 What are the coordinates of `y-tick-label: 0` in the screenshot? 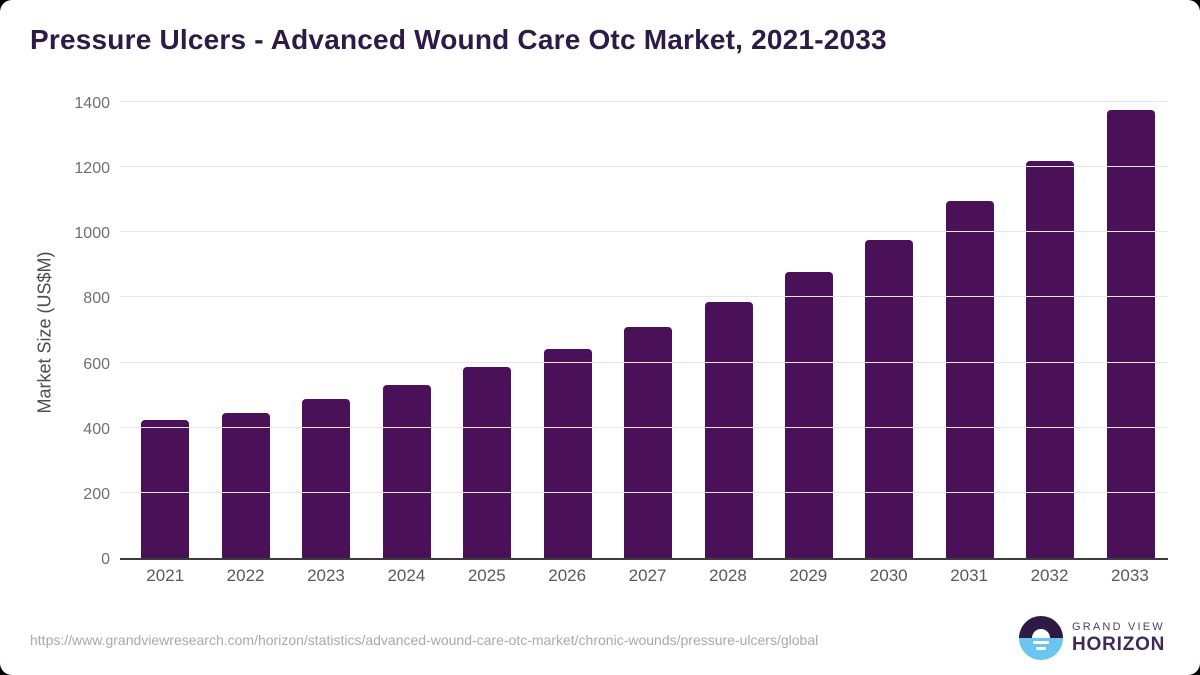 It's located at (105, 559).